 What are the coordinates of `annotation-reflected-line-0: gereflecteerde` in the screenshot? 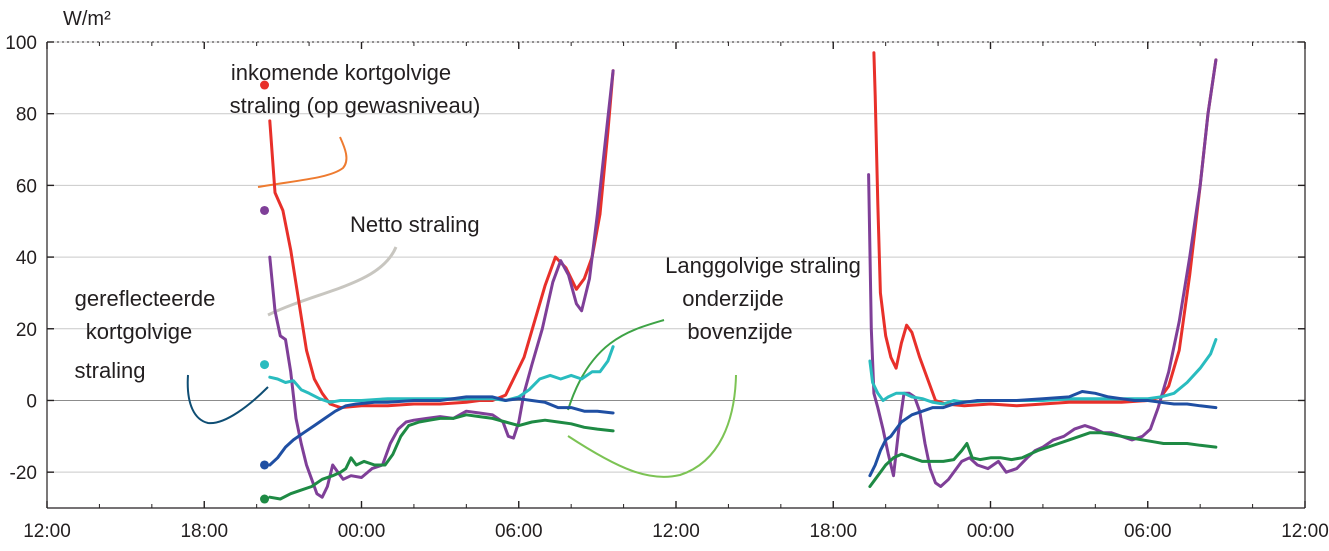 It's located at (145, 298).